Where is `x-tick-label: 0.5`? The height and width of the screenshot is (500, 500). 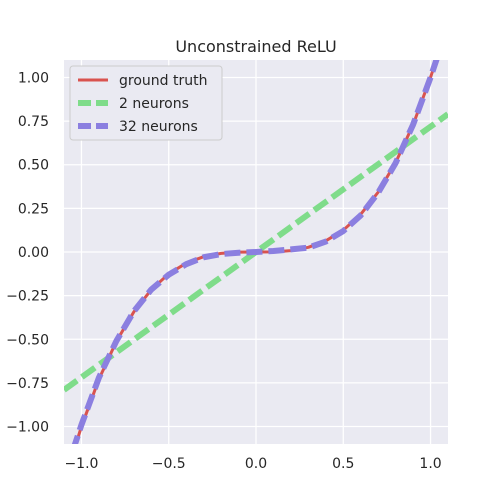
x-tick-label: 0.5 is located at coordinates (343, 464).